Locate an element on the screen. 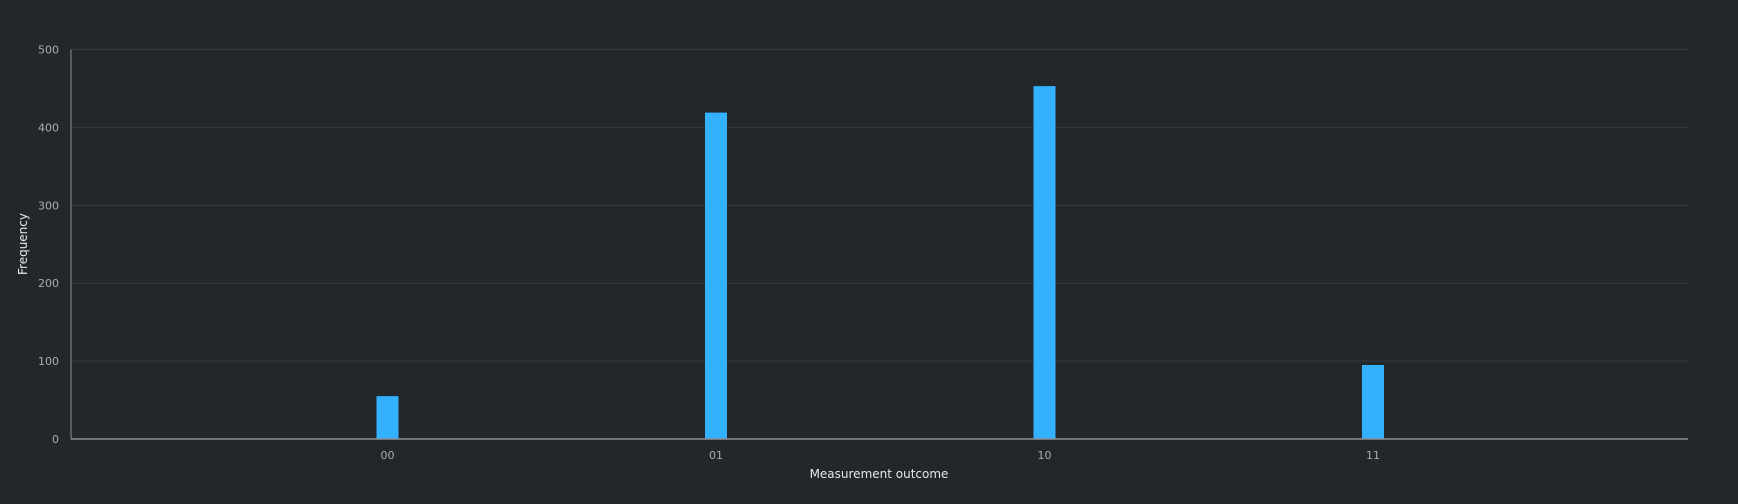  y-tick-label: 200 is located at coordinates (48, 283).